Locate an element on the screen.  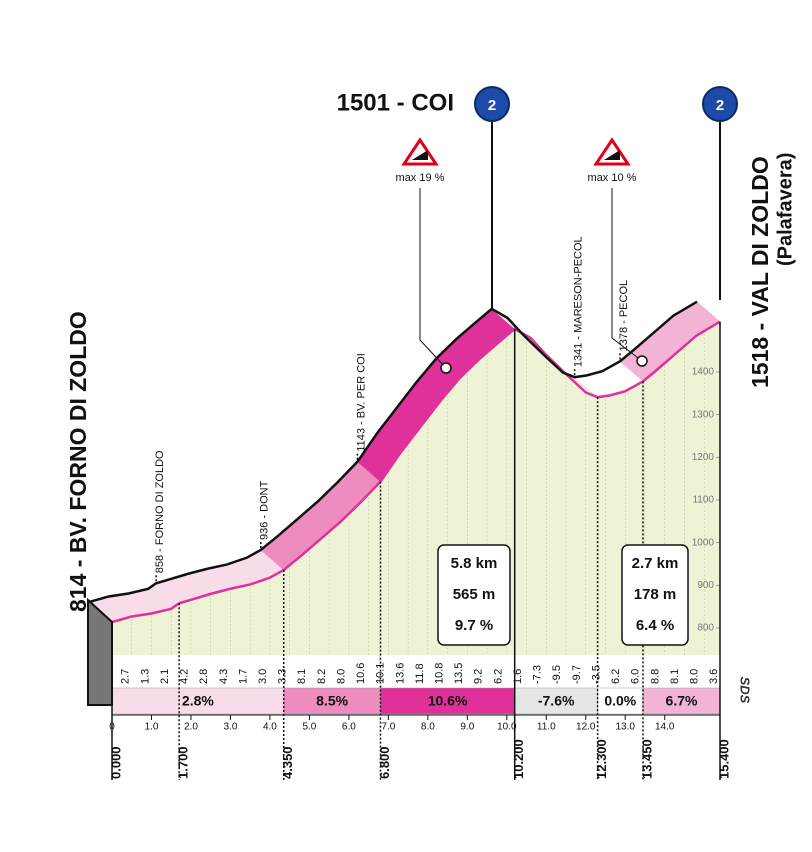
segment-grade: -7.6% is located at coordinates (556, 701).